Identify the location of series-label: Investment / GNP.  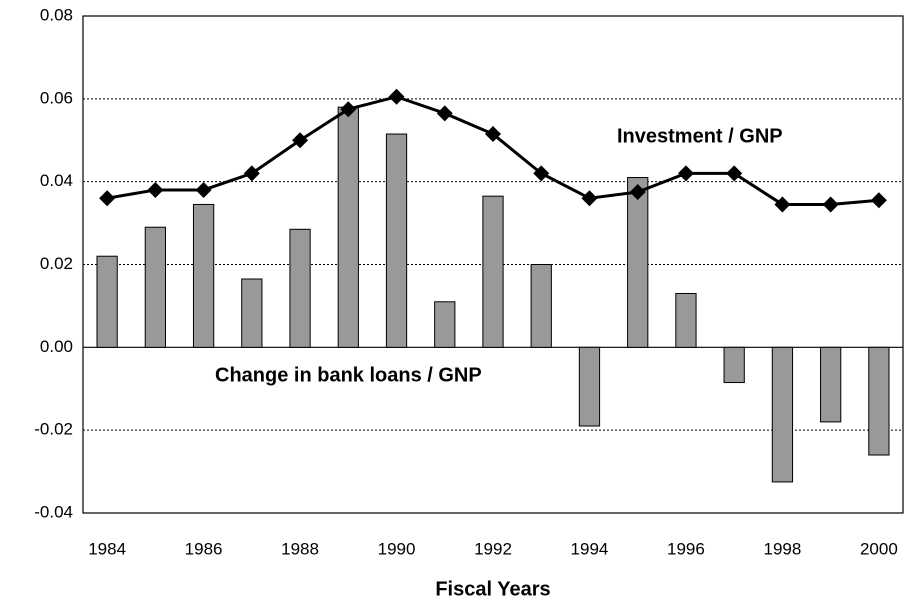
(700, 136).